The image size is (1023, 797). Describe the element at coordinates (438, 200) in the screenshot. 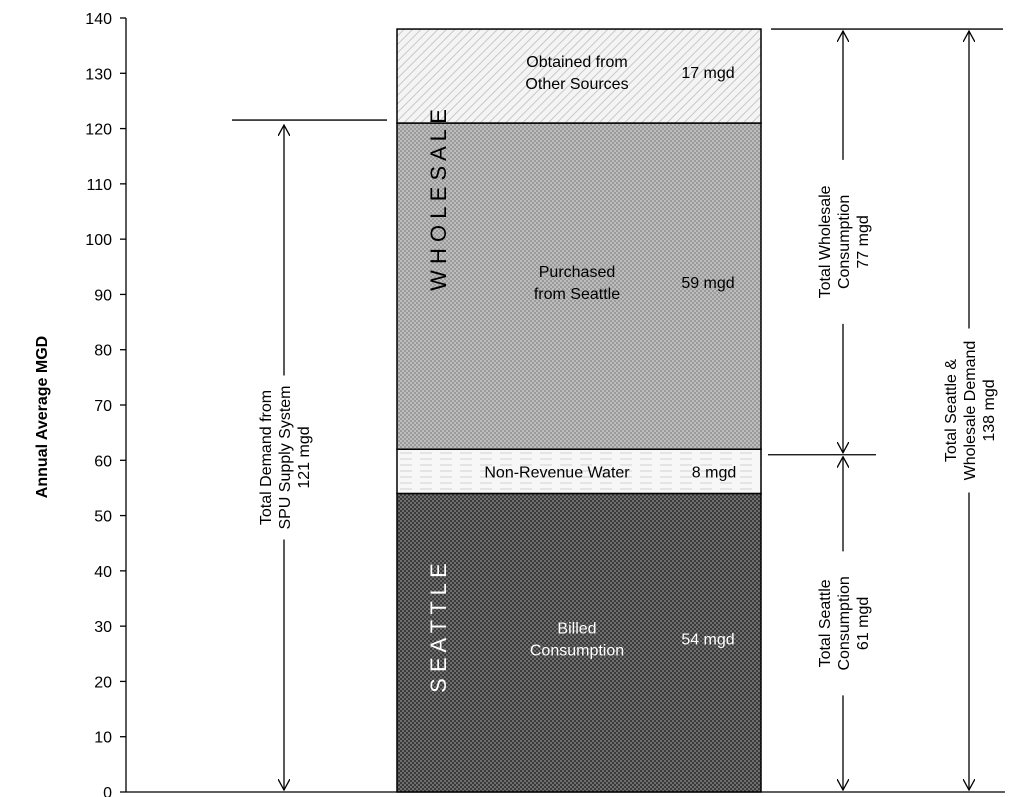

I see `group-label-wholesale: W H O L E S A L E` at that location.